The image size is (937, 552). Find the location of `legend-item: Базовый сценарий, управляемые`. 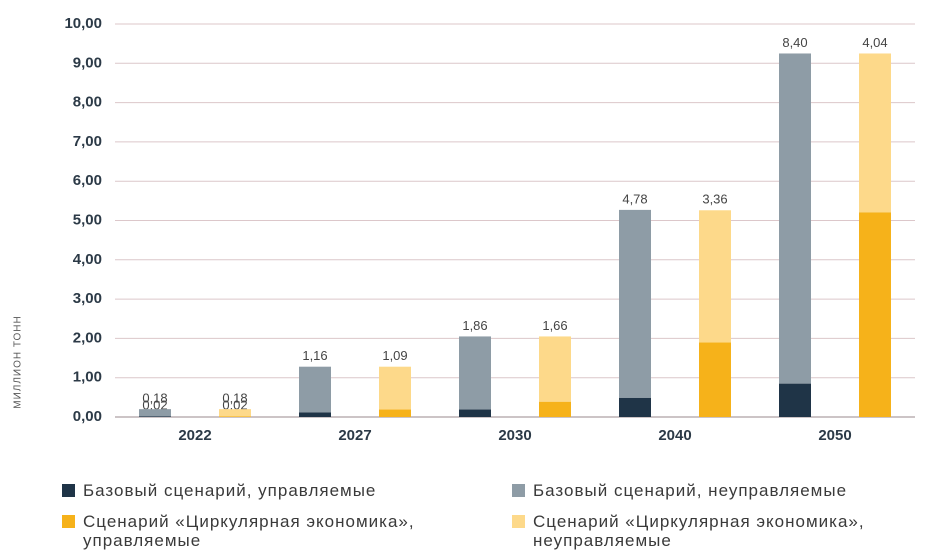

legend-item: Базовый сценарий, управляемые is located at coordinates (277, 490).